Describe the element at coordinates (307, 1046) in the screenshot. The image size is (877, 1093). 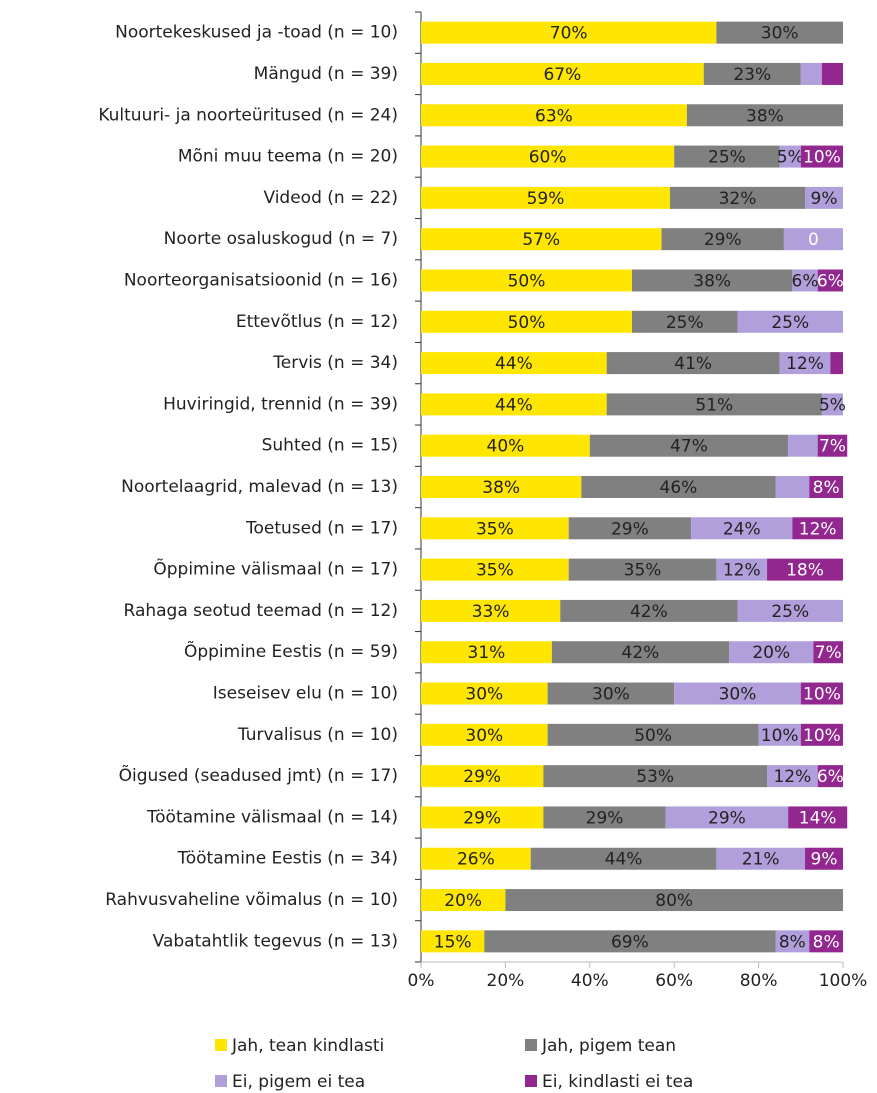
I see `legend-label: Jah, tean kindlasti` at that location.